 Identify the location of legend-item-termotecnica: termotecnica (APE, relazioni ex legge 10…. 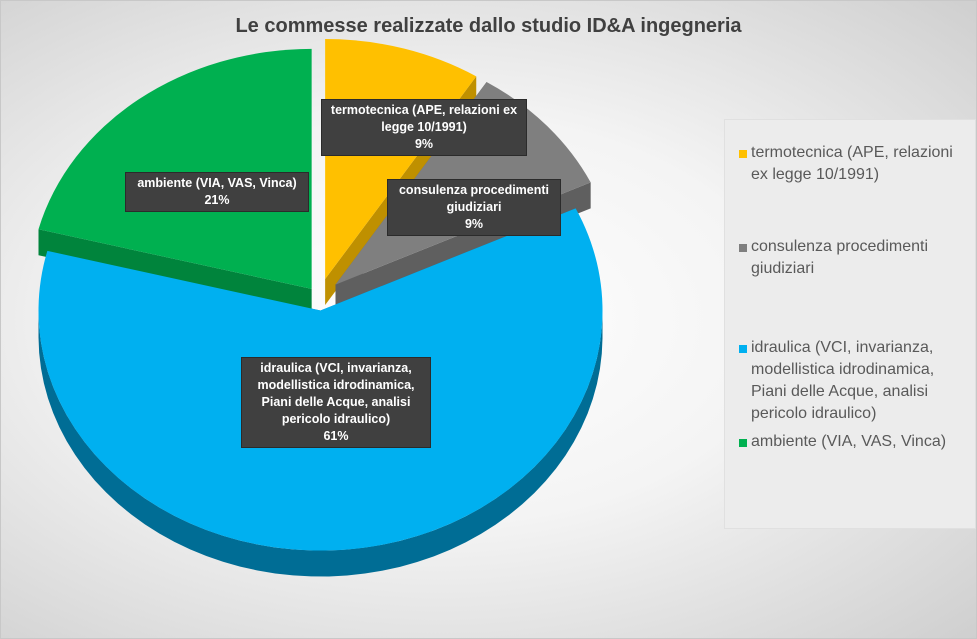
(854, 164).